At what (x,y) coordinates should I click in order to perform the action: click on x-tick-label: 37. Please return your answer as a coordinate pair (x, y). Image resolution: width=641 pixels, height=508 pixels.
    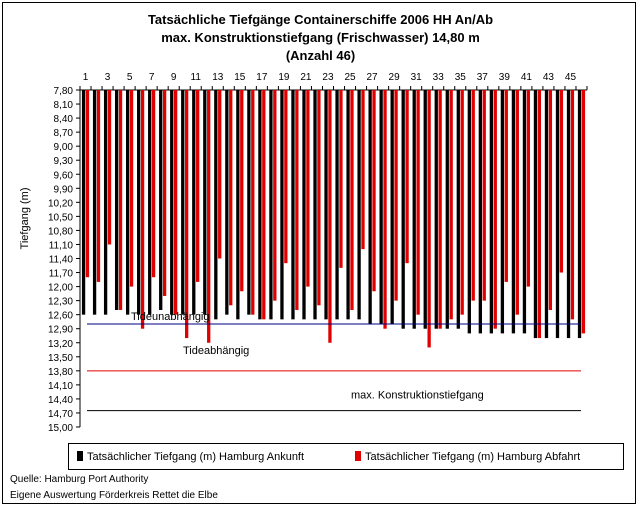
    Looking at the image, I should click on (483, 77).